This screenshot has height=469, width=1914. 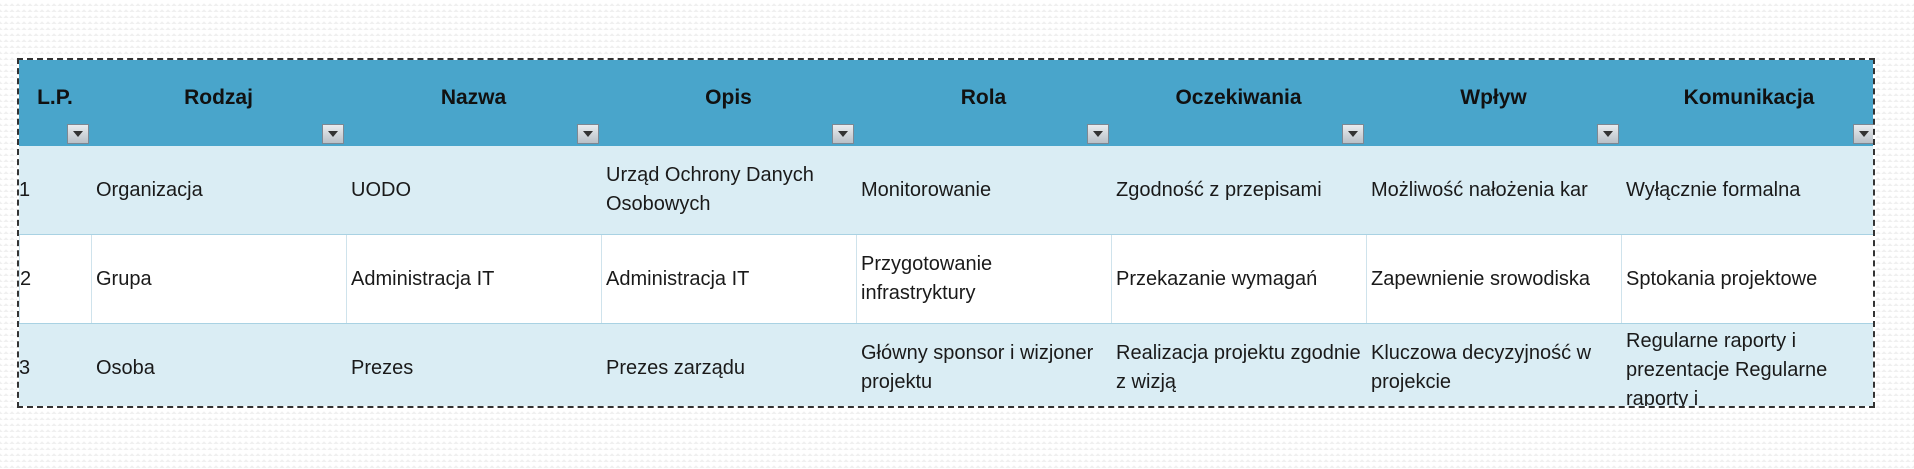 What do you see at coordinates (1747, 279) in the screenshot?
I see `table-cell: Sptokania projektowe` at bounding box center [1747, 279].